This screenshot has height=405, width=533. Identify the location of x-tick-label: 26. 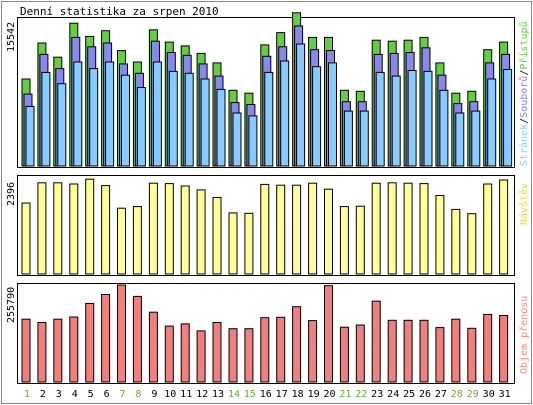
(425, 394).